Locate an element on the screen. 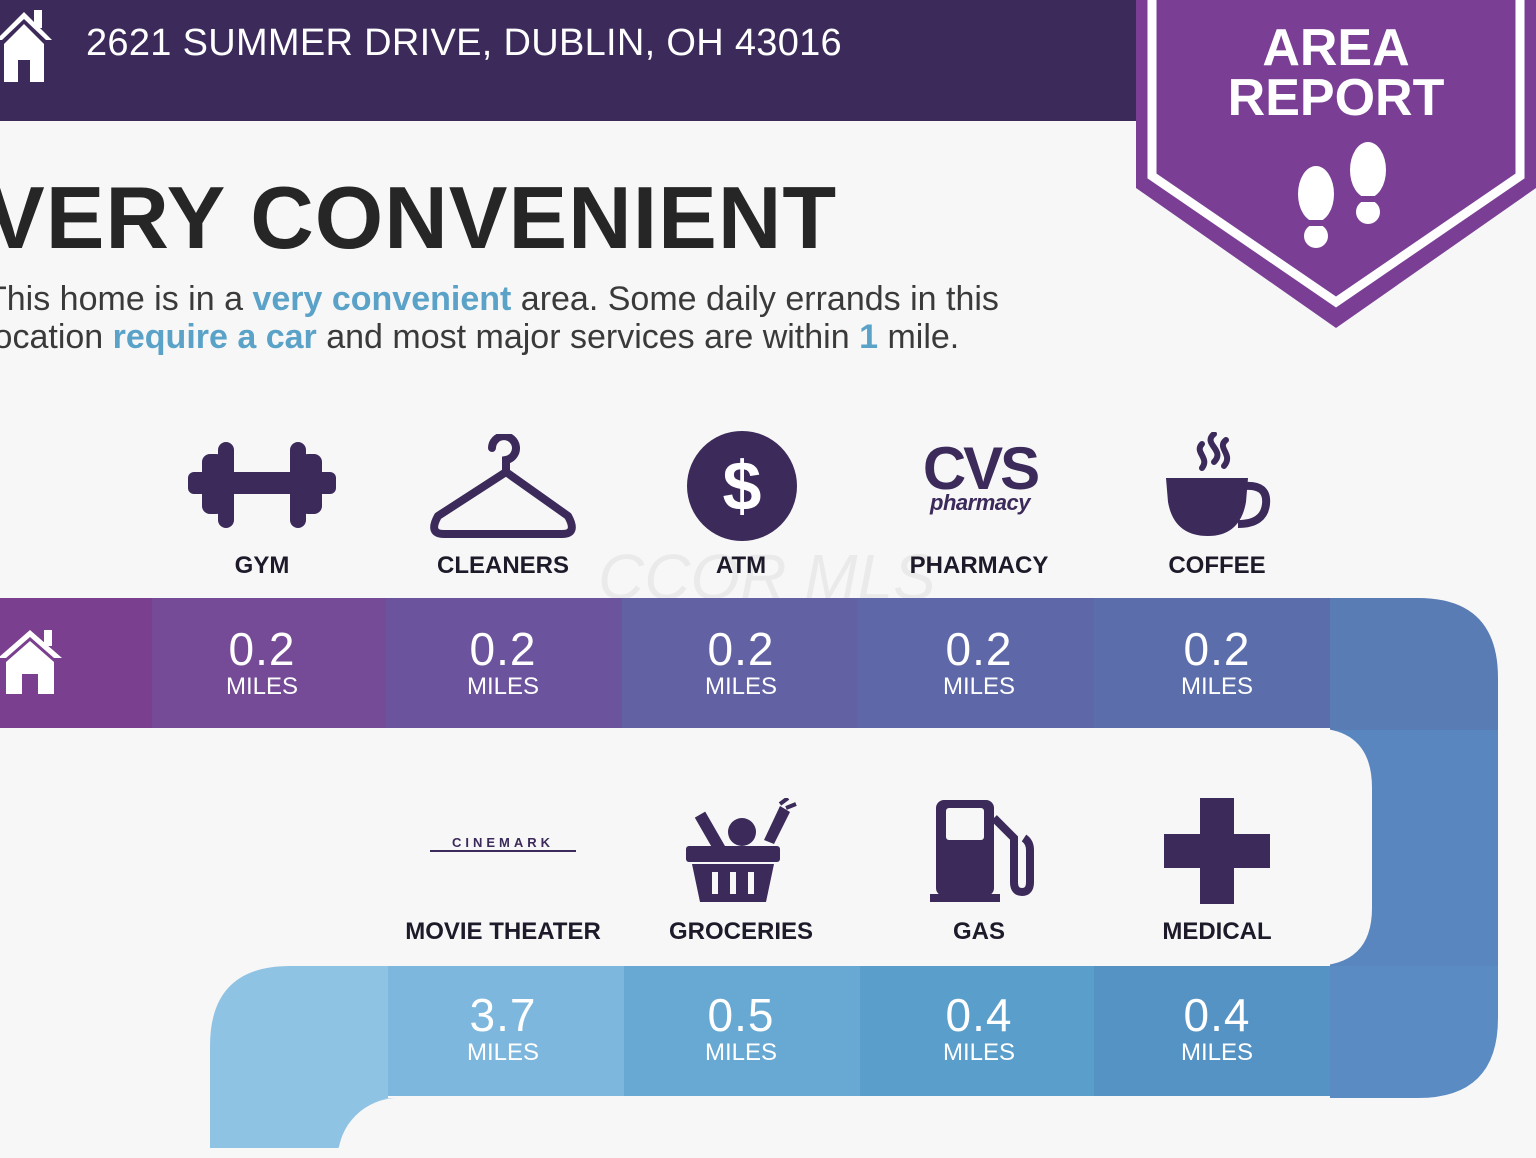 The image size is (1536, 1158). footprints-icon is located at coordinates (1342, 195).